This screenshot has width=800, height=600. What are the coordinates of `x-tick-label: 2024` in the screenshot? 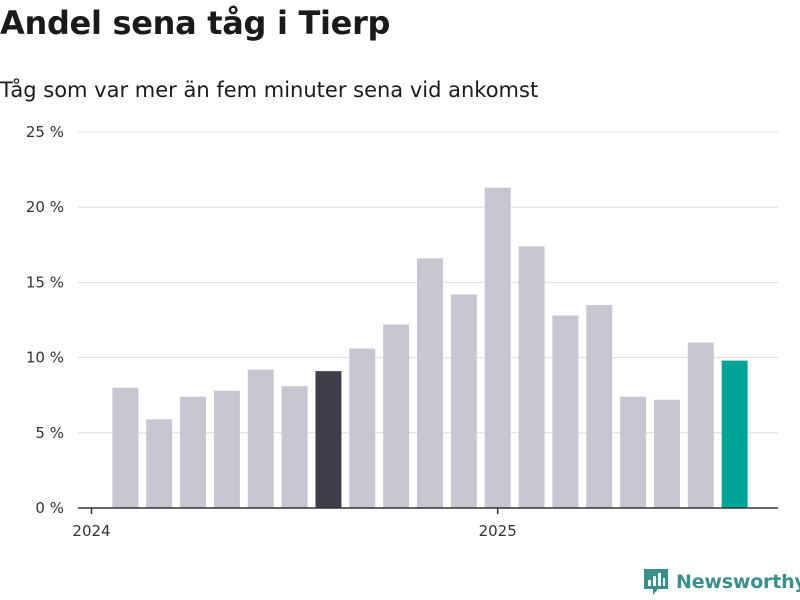 It's located at (91, 531).